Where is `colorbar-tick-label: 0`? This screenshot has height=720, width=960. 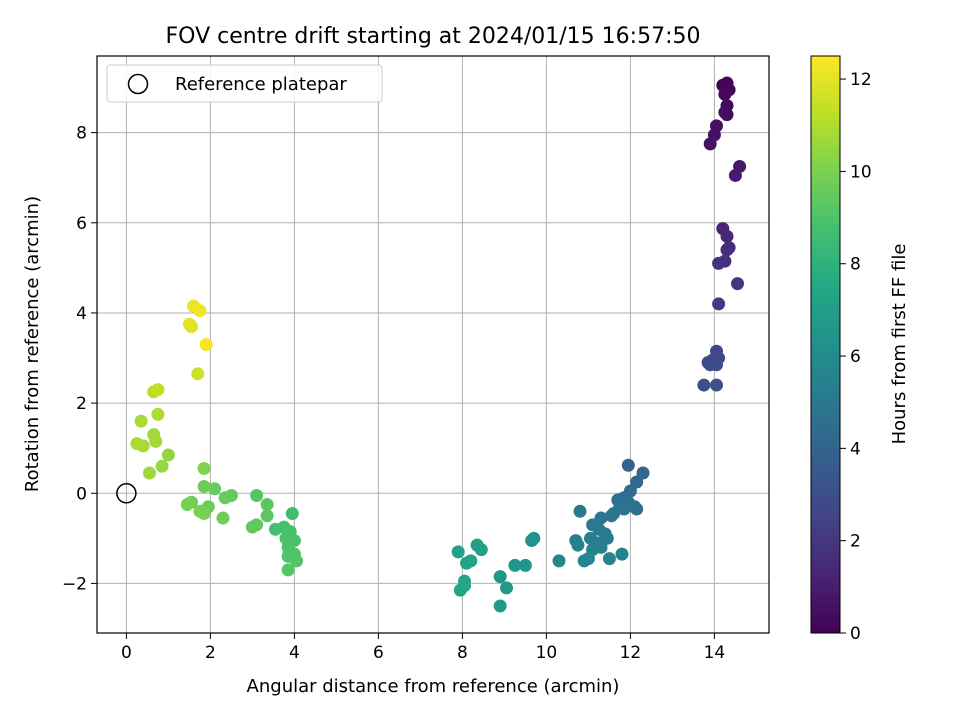 colorbar-tick-label: 0 is located at coordinates (855, 634).